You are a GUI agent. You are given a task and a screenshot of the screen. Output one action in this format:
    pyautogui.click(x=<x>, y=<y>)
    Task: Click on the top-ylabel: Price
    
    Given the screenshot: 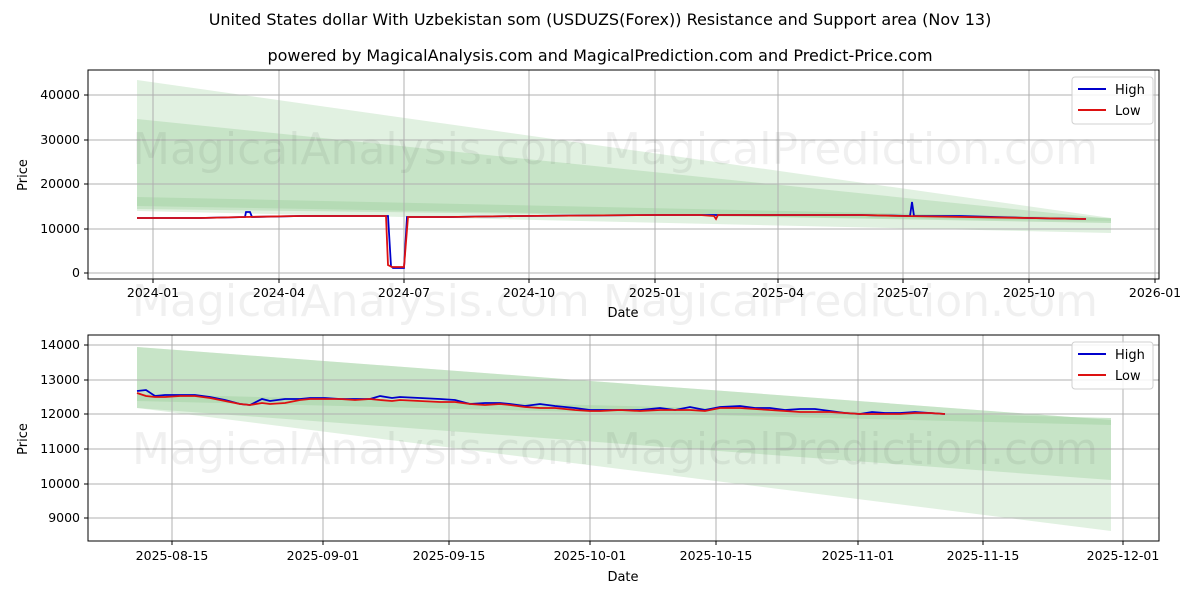 What is the action you would take?
    pyautogui.click(x=23, y=175)
    